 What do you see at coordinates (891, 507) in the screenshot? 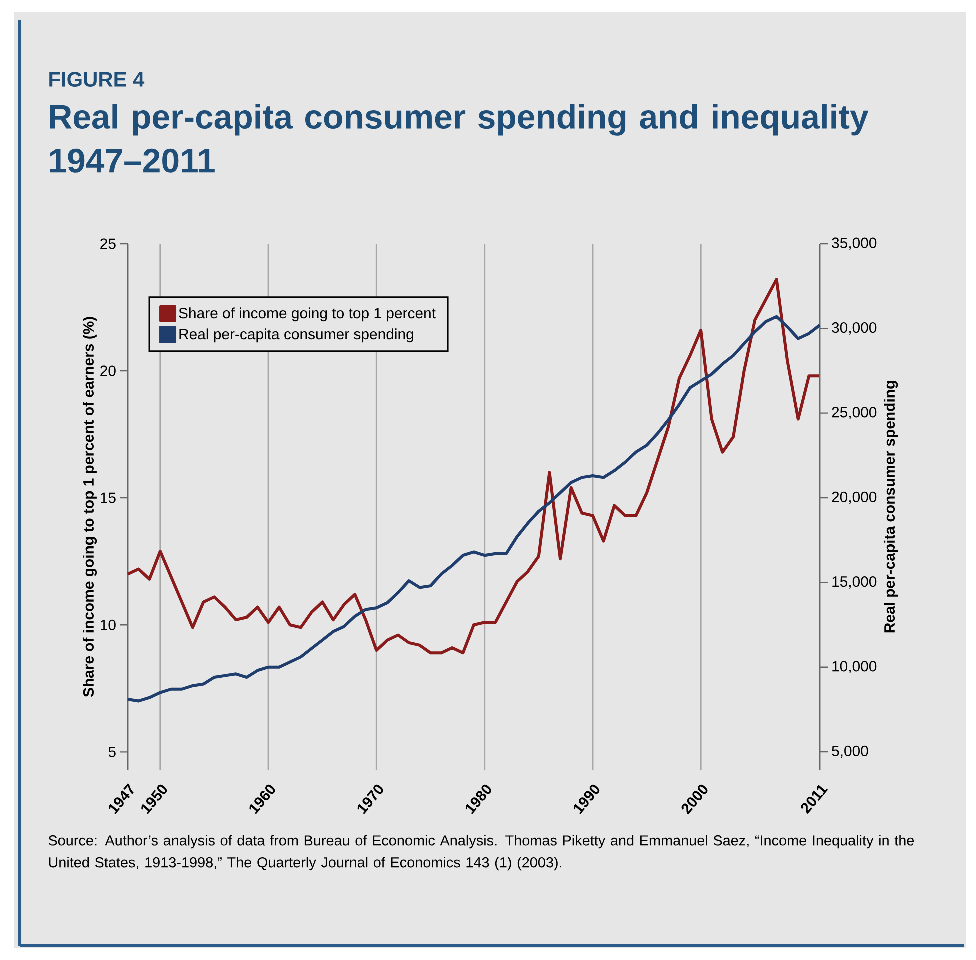
I see `y2-axis-title: Real per-capita consumer spending` at bounding box center [891, 507].